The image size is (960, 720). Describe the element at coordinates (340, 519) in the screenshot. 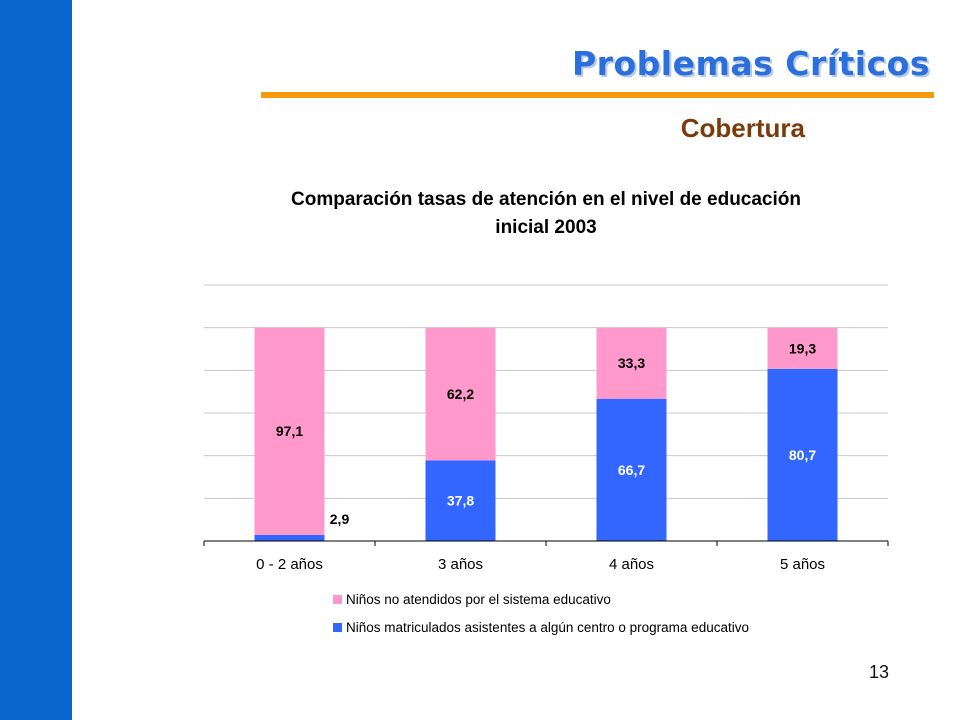

I see `data-label: 2,9` at that location.